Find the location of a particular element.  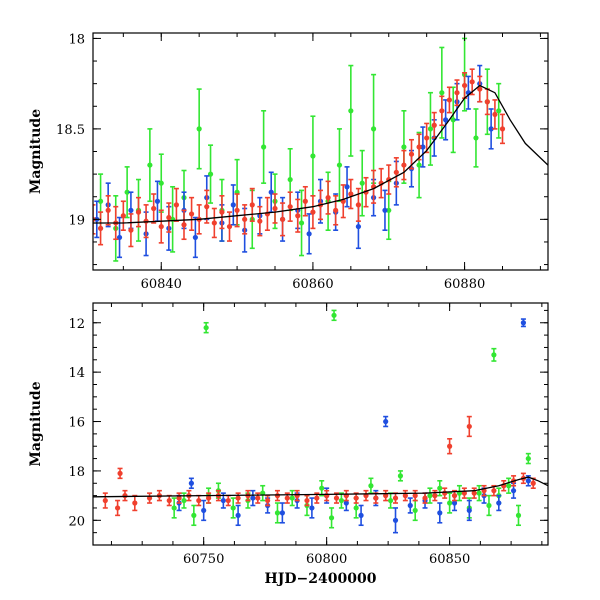

model-curve is located at coordinates (320, 487).